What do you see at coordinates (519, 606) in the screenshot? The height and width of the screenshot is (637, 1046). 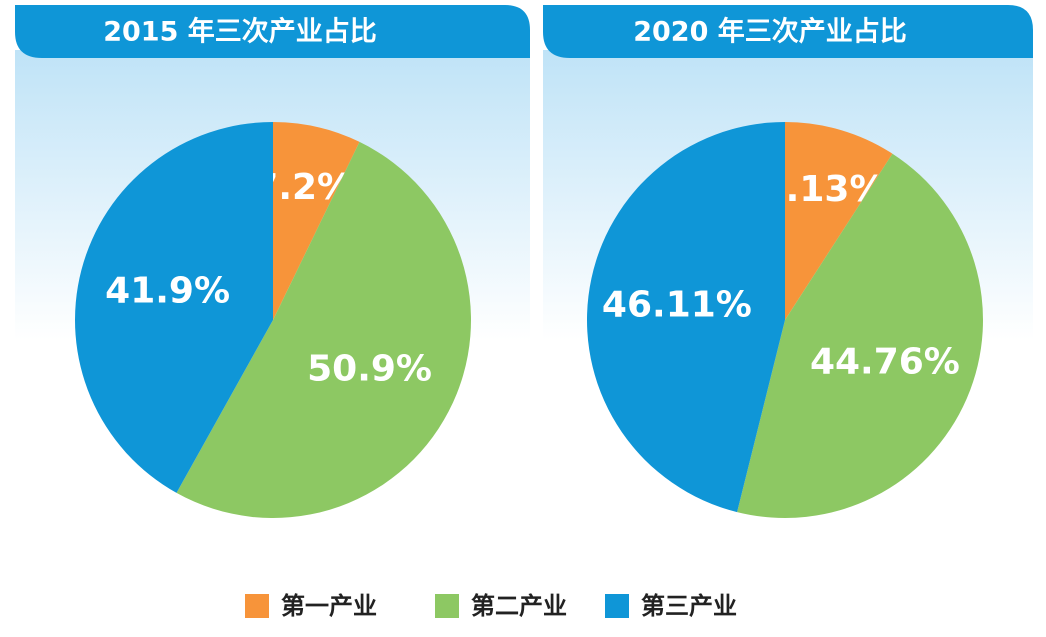 I see `legend-label: 第二产业` at bounding box center [519, 606].